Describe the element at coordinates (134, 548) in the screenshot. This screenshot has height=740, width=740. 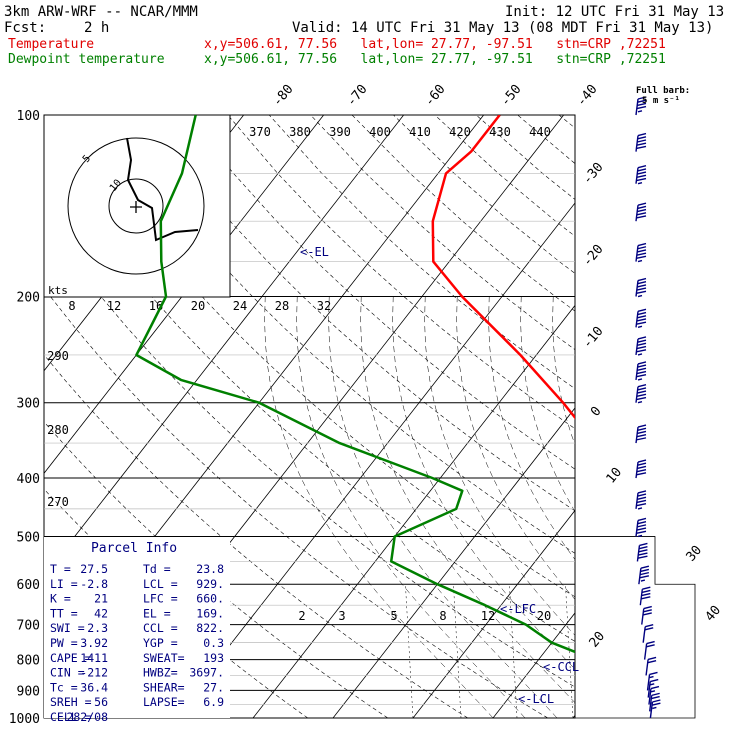
I see `parcel-title: Parcel Info` at that location.